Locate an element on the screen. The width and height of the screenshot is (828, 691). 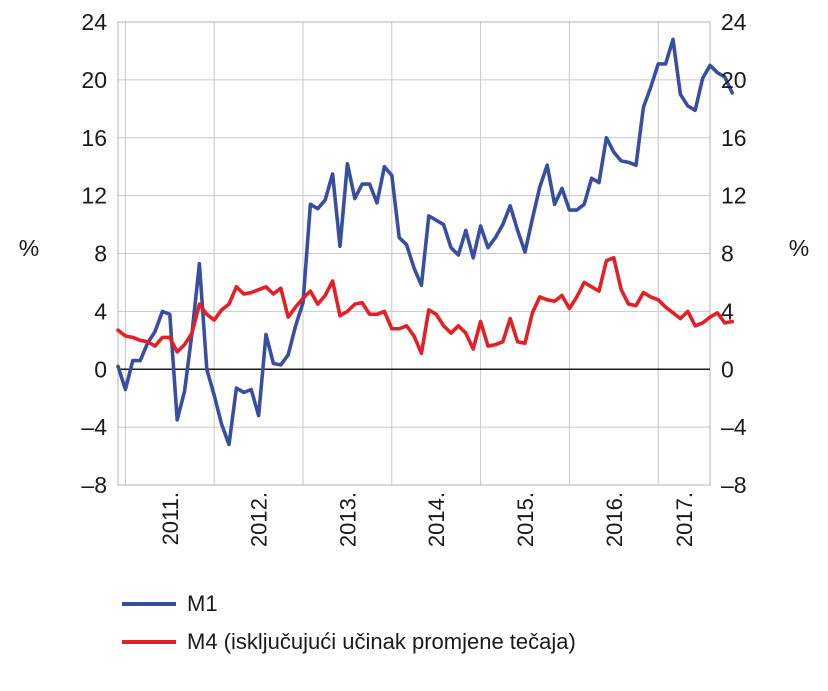
legend-item-m1: M1 is located at coordinates (170, 603).